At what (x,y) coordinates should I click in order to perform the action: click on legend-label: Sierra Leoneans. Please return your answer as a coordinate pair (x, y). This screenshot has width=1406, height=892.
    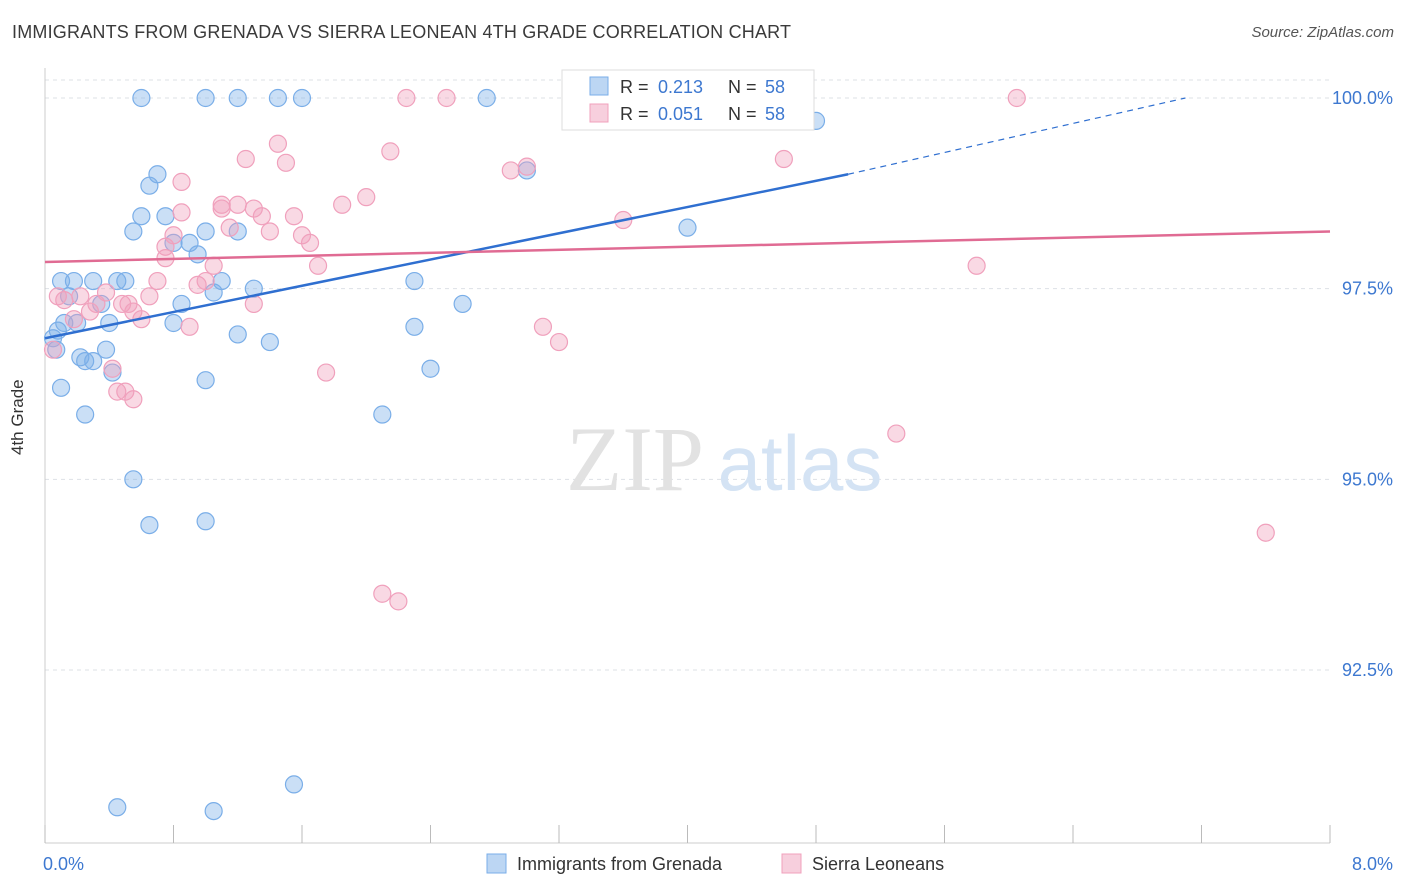
    Looking at the image, I should click on (878, 864).